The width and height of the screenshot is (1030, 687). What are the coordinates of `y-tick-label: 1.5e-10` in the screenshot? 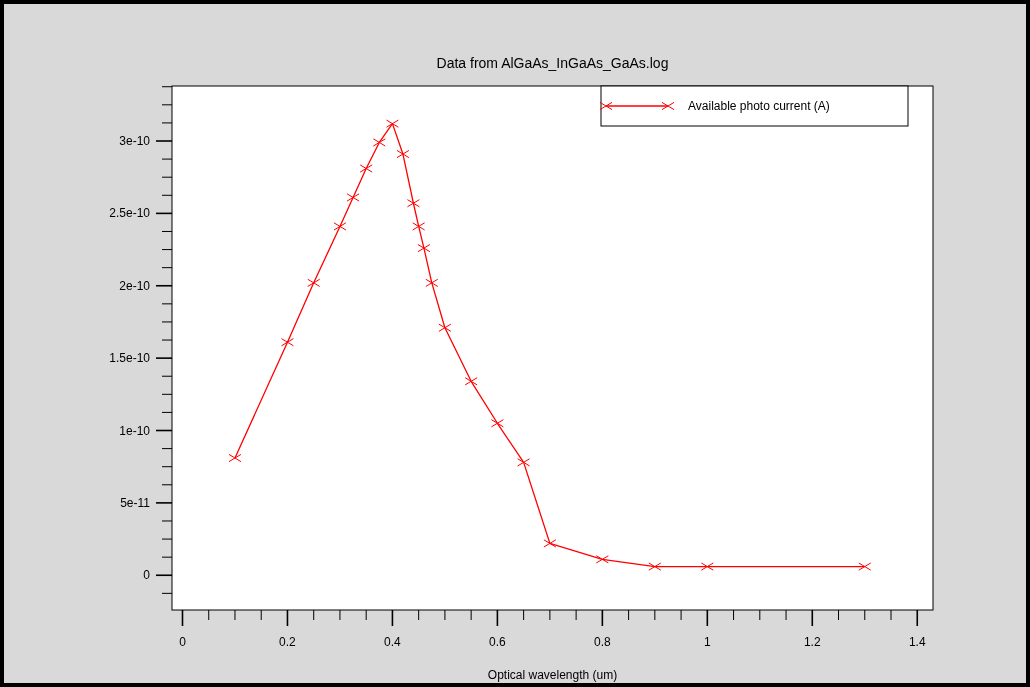 It's located at (130, 358).